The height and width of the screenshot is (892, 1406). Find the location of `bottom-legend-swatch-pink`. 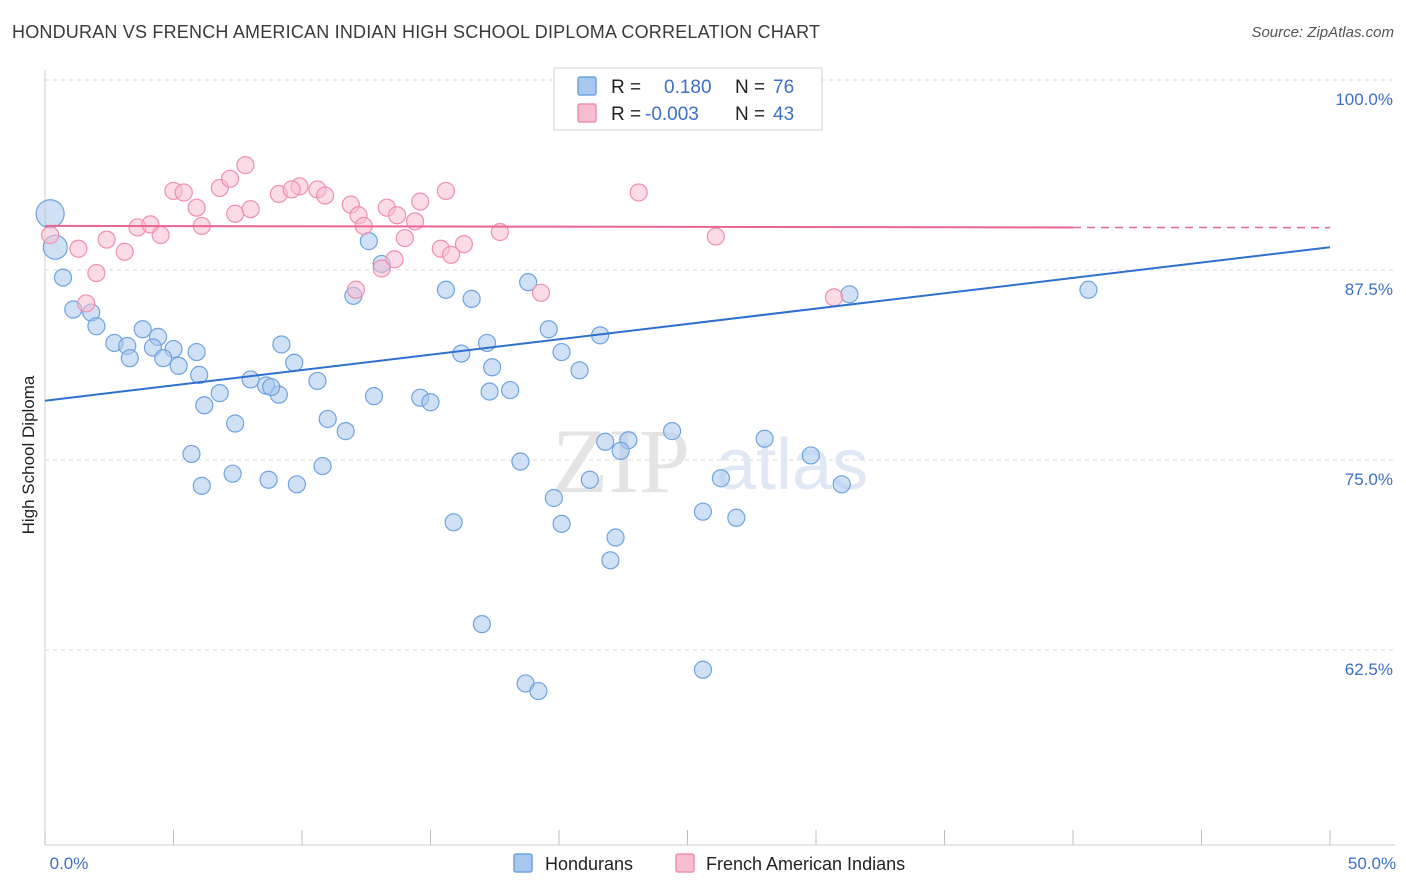

bottom-legend-swatch-pink is located at coordinates (685, 863).